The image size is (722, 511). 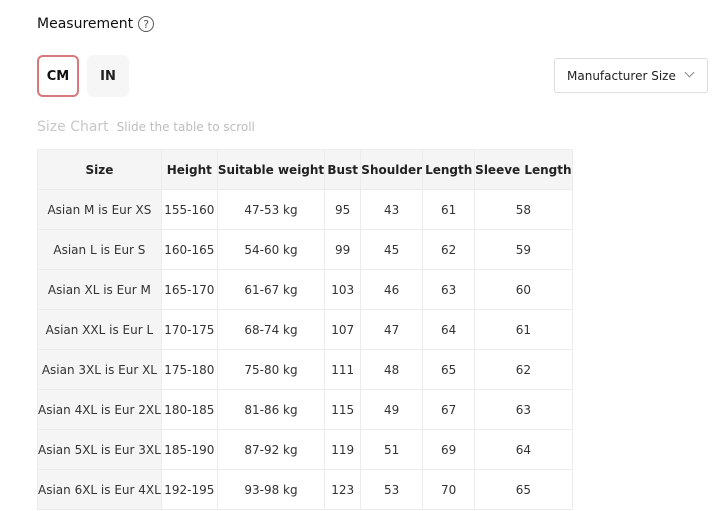 I want to click on table-cell: 165-170, so click(x=189, y=289).